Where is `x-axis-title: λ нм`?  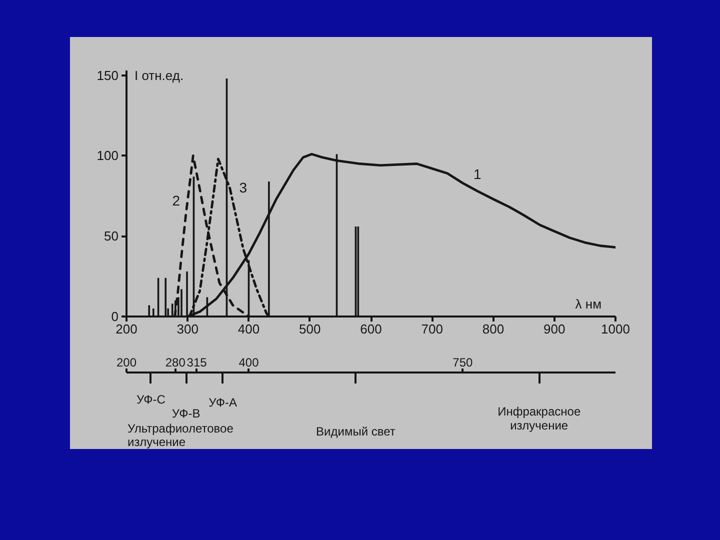 x-axis-title: λ нм is located at coordinates (588, 304).